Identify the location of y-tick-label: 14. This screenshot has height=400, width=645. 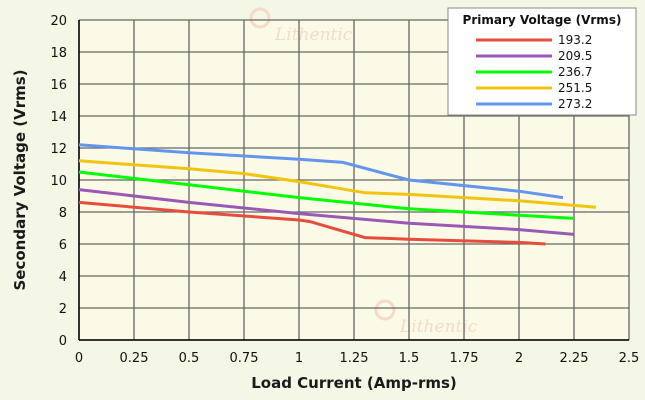
(58, 117).